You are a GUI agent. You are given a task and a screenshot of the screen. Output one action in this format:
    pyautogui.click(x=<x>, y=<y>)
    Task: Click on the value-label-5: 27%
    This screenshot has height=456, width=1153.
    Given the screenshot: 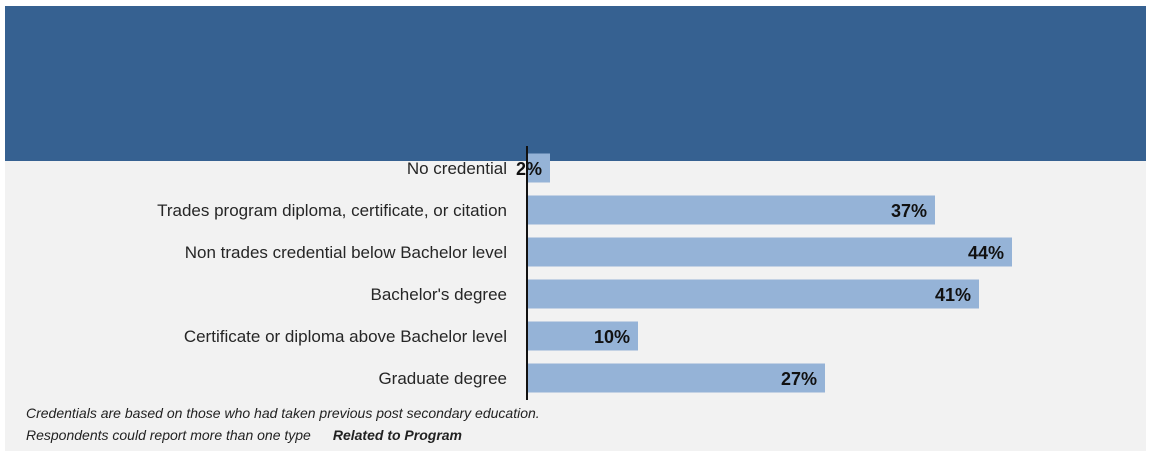 What is the action you would take?
    pyautogui.click(x=799, y=379)
    